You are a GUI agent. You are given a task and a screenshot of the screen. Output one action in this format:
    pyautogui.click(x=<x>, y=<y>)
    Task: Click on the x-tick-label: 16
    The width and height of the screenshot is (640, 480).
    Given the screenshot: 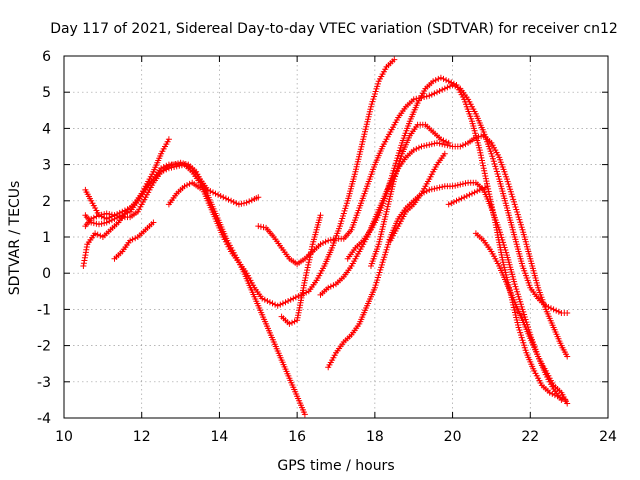 What is the action you would take?
    pyautogui.click(x=297, y=437)
    